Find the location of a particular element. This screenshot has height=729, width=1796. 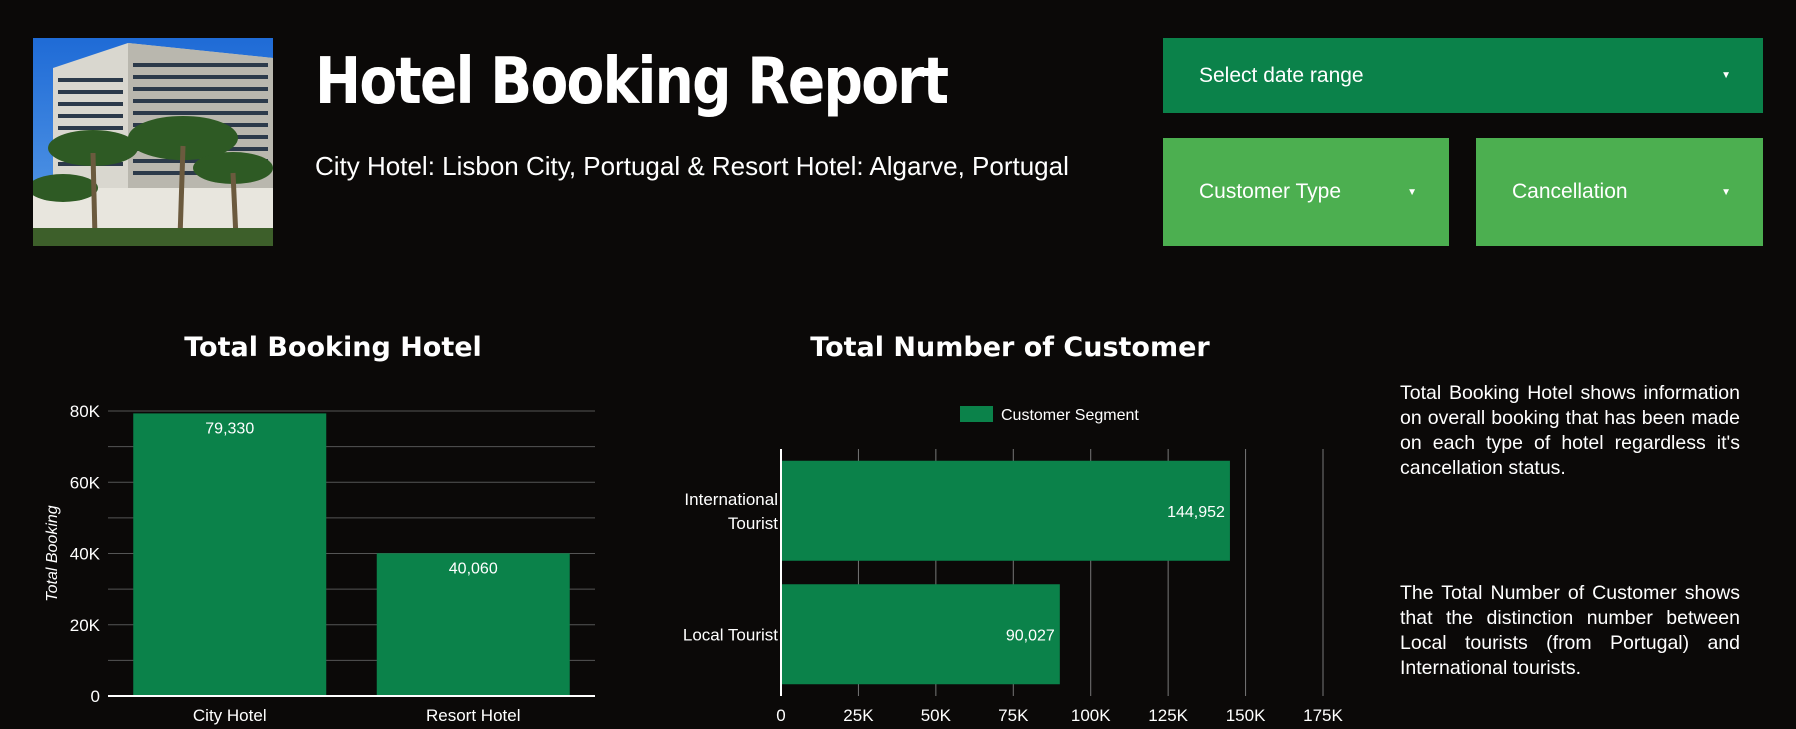

legend-swatch is located at coordinates (976, 414).